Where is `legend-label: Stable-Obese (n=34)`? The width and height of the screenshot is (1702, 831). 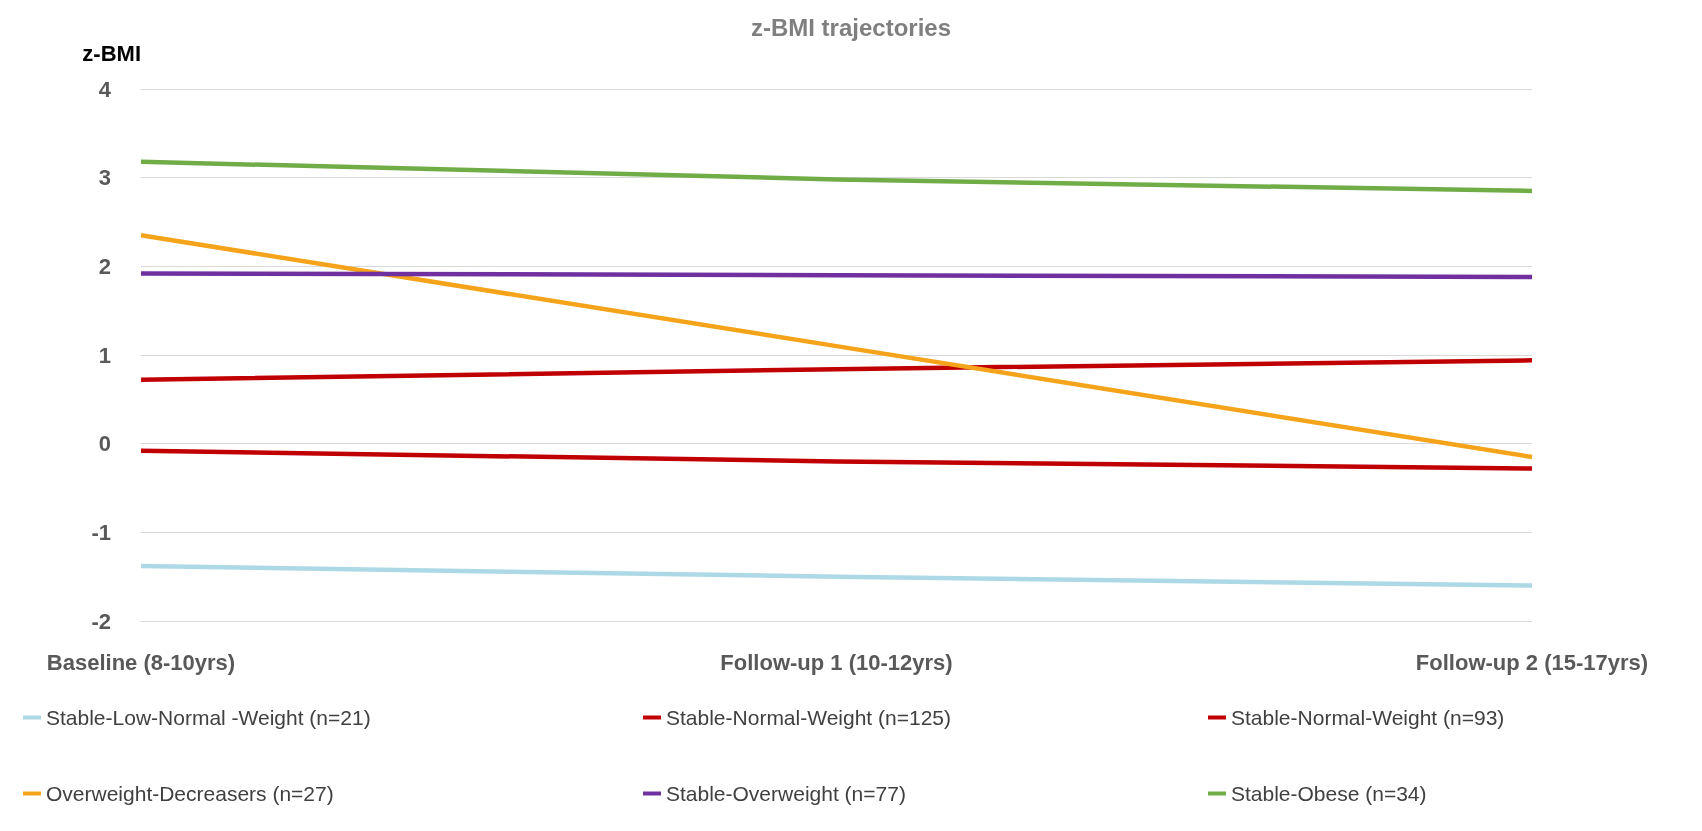
legend-label: Stable-Obese (n=34) is located at coordinates (1329, 793).